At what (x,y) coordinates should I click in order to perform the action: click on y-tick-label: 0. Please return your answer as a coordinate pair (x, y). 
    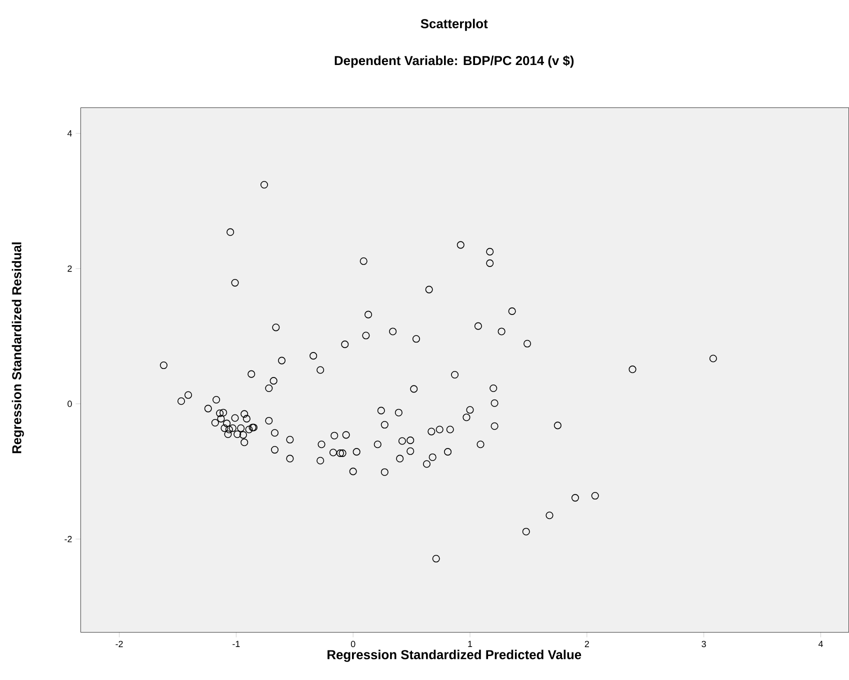
    Looking at the image, I should click on (70, 404).